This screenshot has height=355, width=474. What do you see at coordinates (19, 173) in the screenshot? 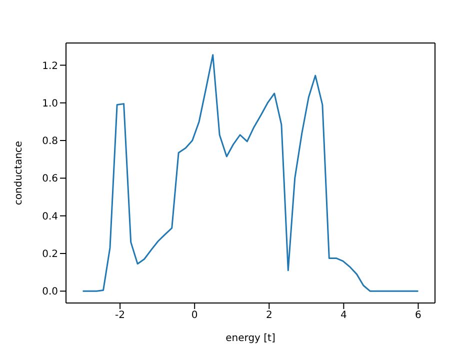
I see `y-axis-title: conductance` at bounding box center [19, 173].